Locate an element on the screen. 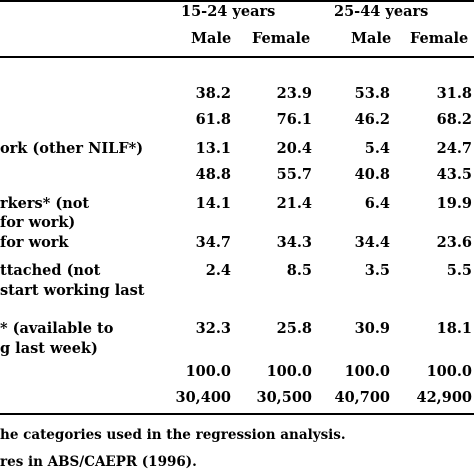  top-rule is located at coordinates (237, 1).